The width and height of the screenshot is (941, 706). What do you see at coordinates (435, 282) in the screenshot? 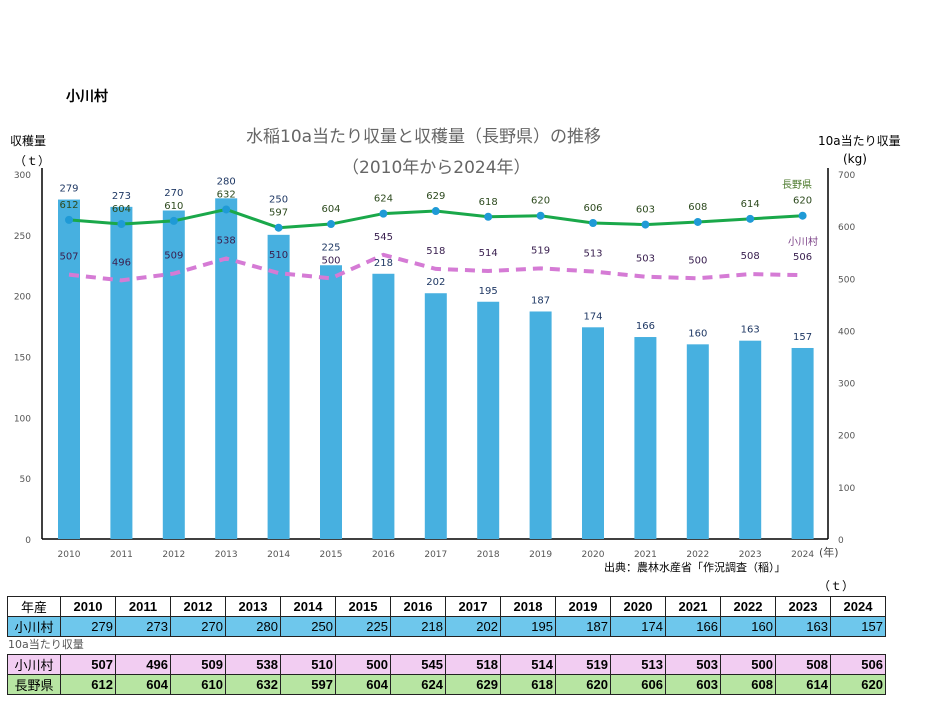
I see `bar-data-label: 202` at bounding box center [435, 282].